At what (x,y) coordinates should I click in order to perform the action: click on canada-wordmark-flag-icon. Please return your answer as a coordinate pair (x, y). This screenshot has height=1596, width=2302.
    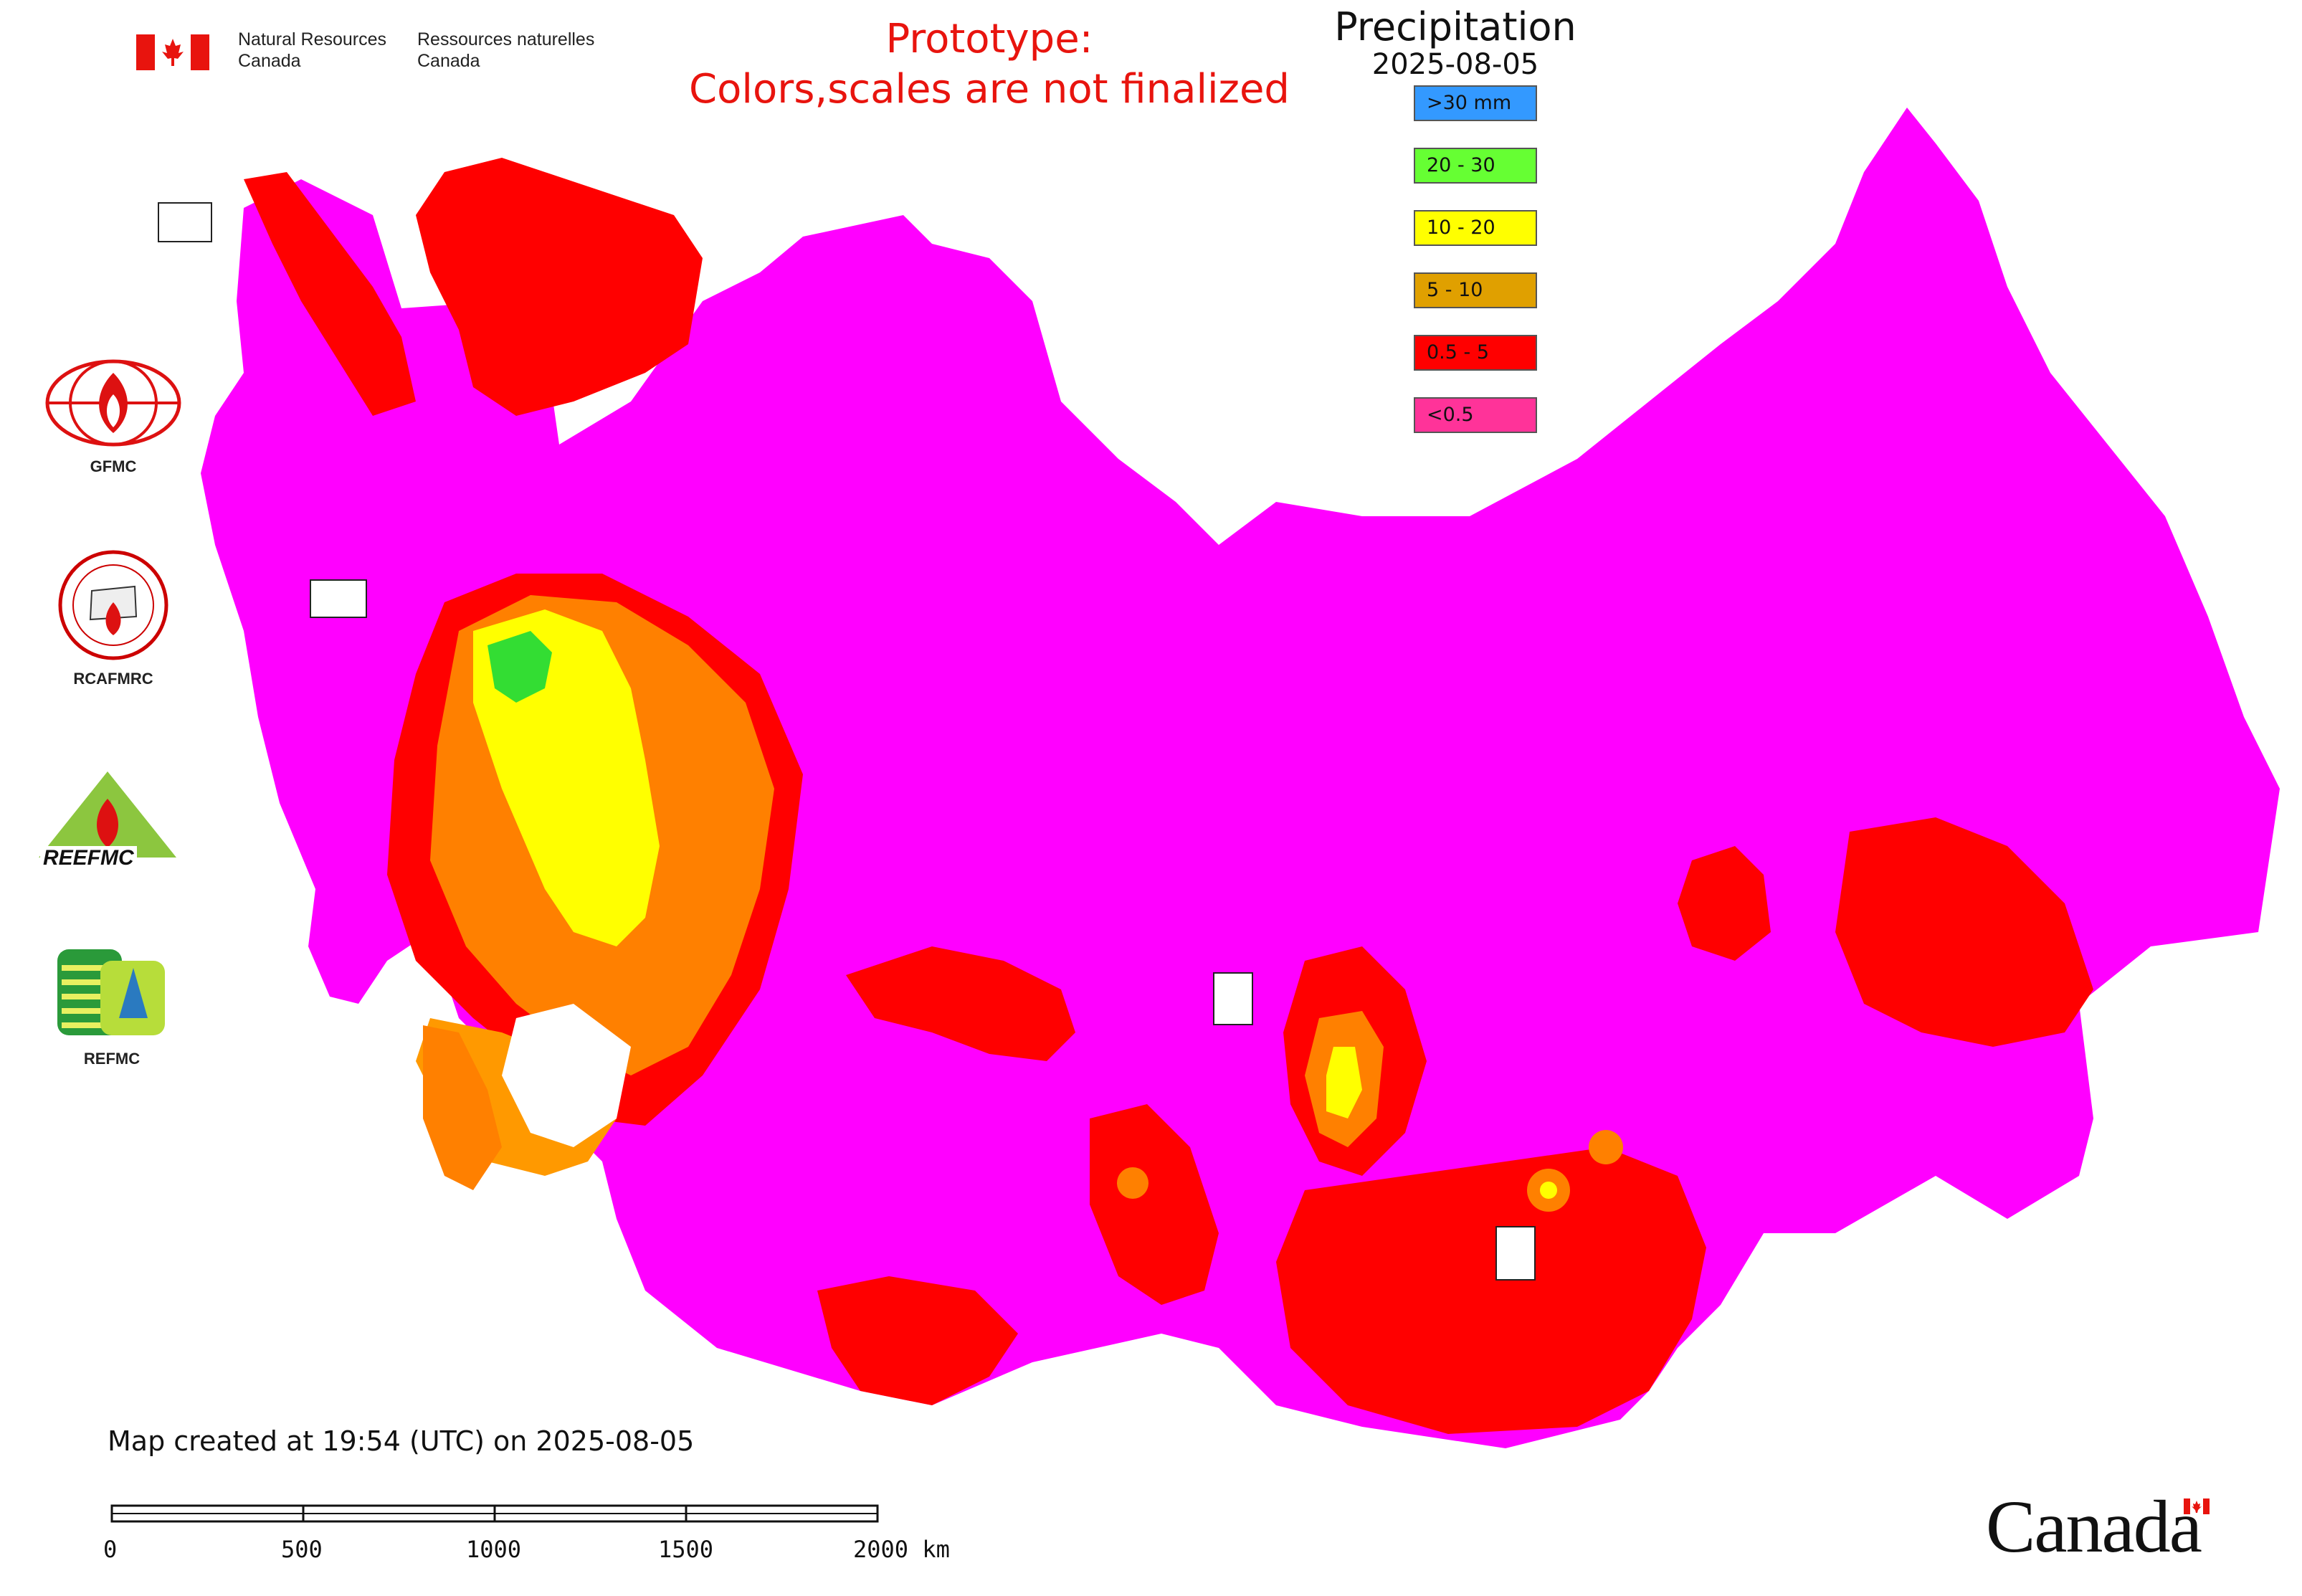
    Looking at the image, I should click on (2197, 1506).